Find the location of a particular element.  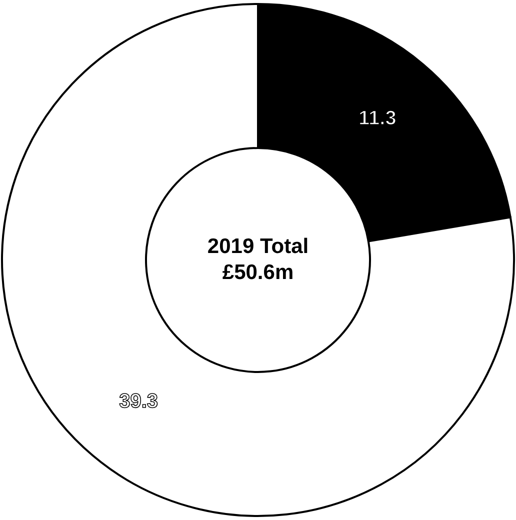

text: £50.6m is located at coordinates (258, 272).